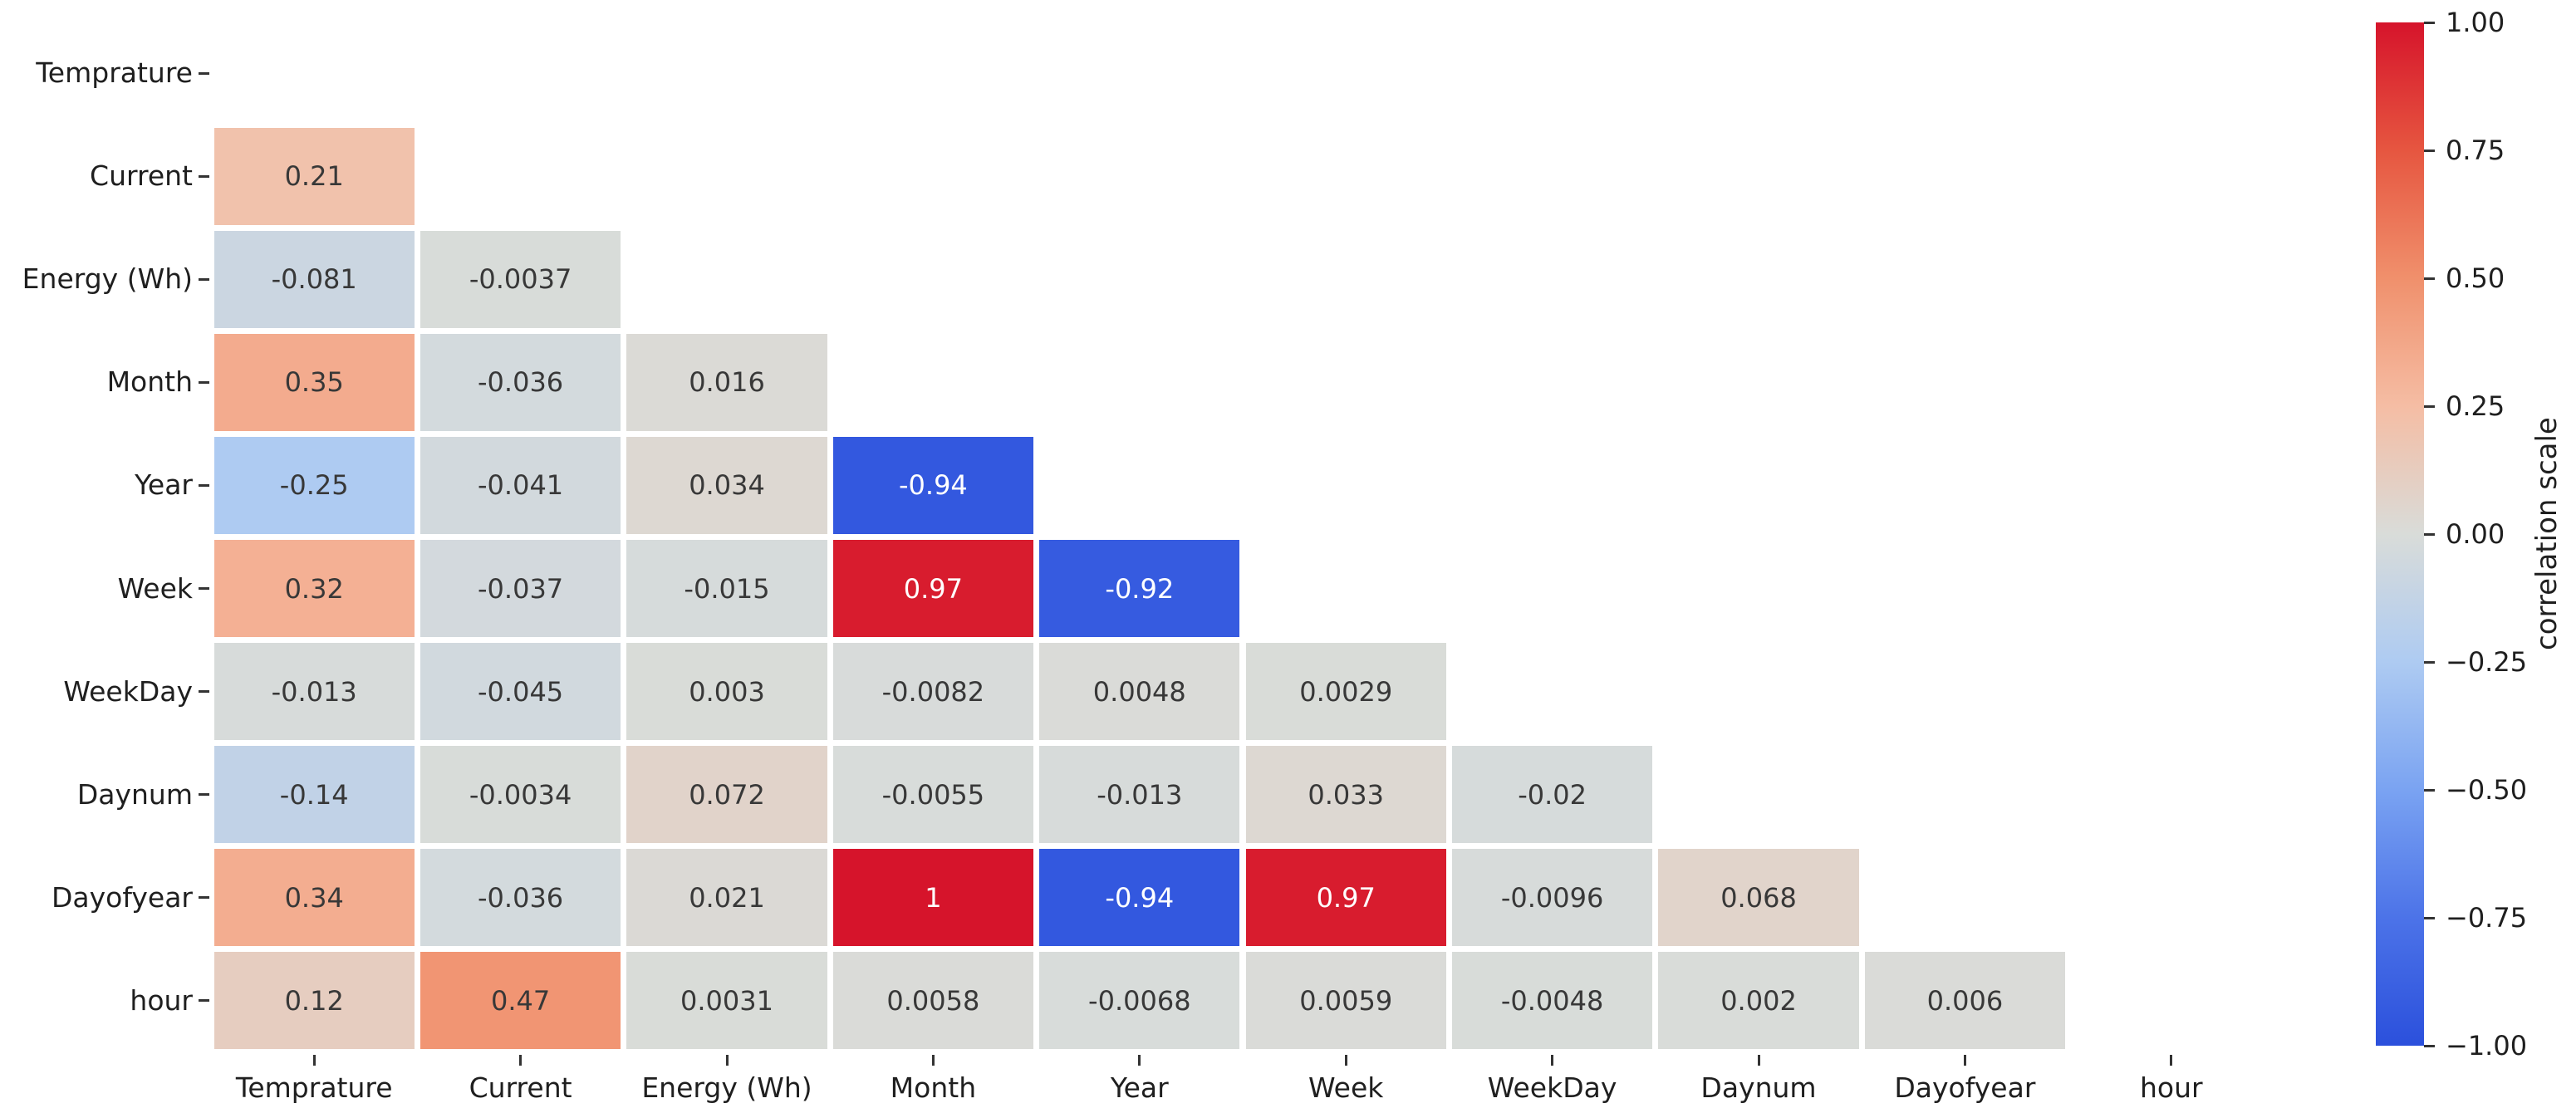 The height and width of the screenshot is (1108, 2576). I want to click on colorbar-tick-label: 1.00, so click(2475, 22).